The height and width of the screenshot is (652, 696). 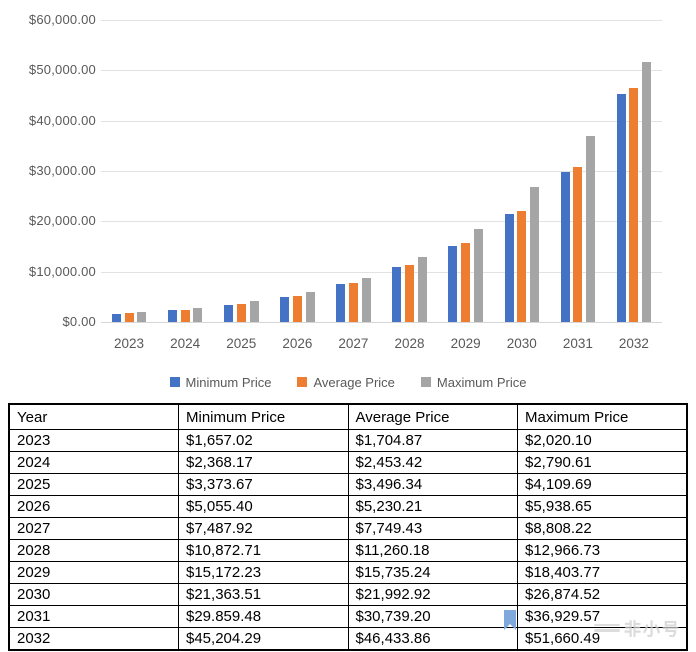 I want to click on legend-label: Average Price, so click(x=354, y=382).